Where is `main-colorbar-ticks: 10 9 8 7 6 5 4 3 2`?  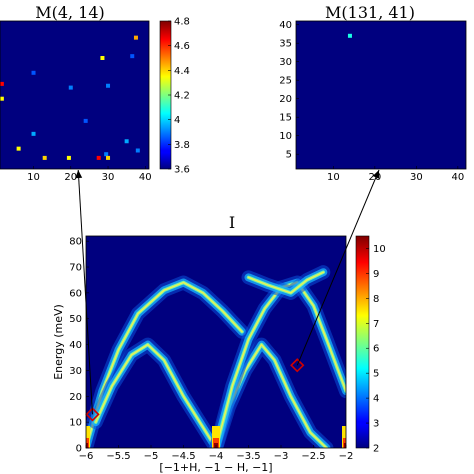 main-colorbar-ticks: 10 9 8 7 6 5 4 3 2 is located at coordinates (376, 349).